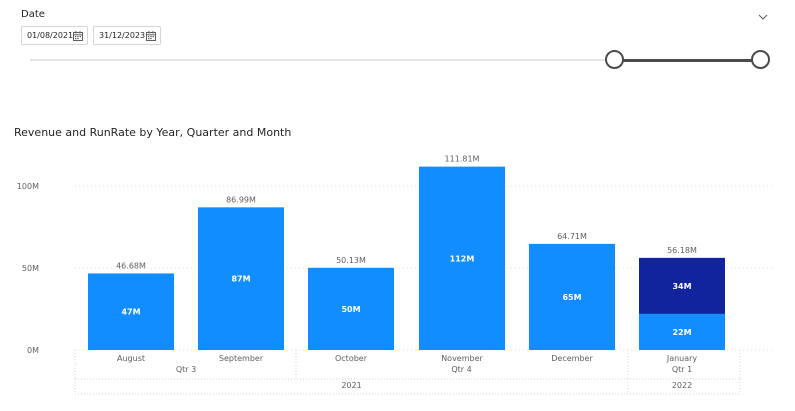 This screenshot has height=411, width=795. I want to click on bar-data-label: 112M, so click(462, 258).